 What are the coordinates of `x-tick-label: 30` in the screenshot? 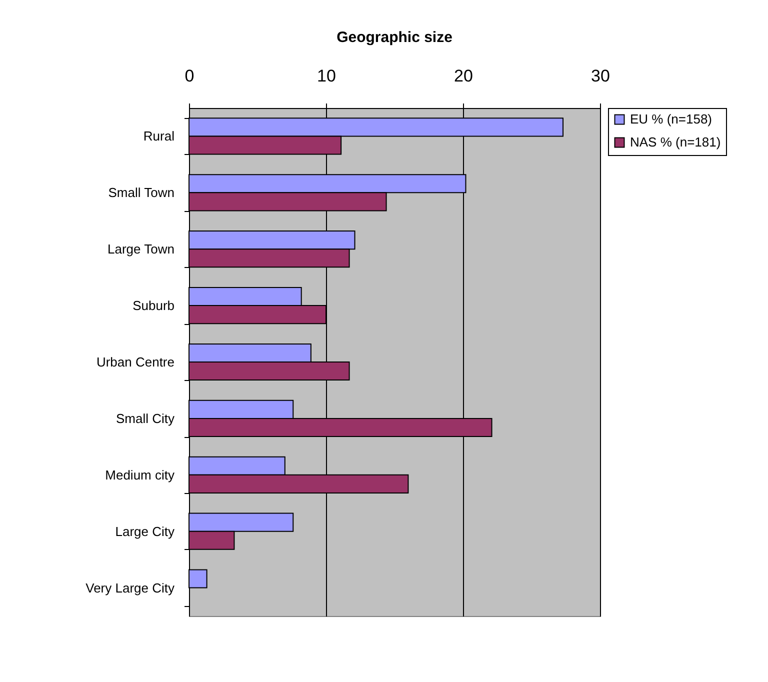 It's located at (600, 76).